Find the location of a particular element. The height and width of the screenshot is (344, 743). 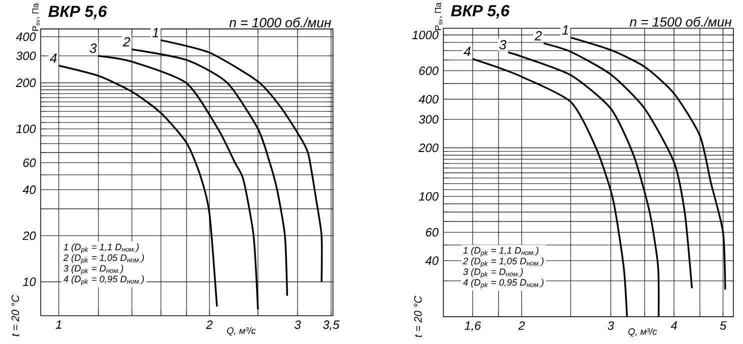

y-tick-label: 600 is located at coordinates (429, 71).